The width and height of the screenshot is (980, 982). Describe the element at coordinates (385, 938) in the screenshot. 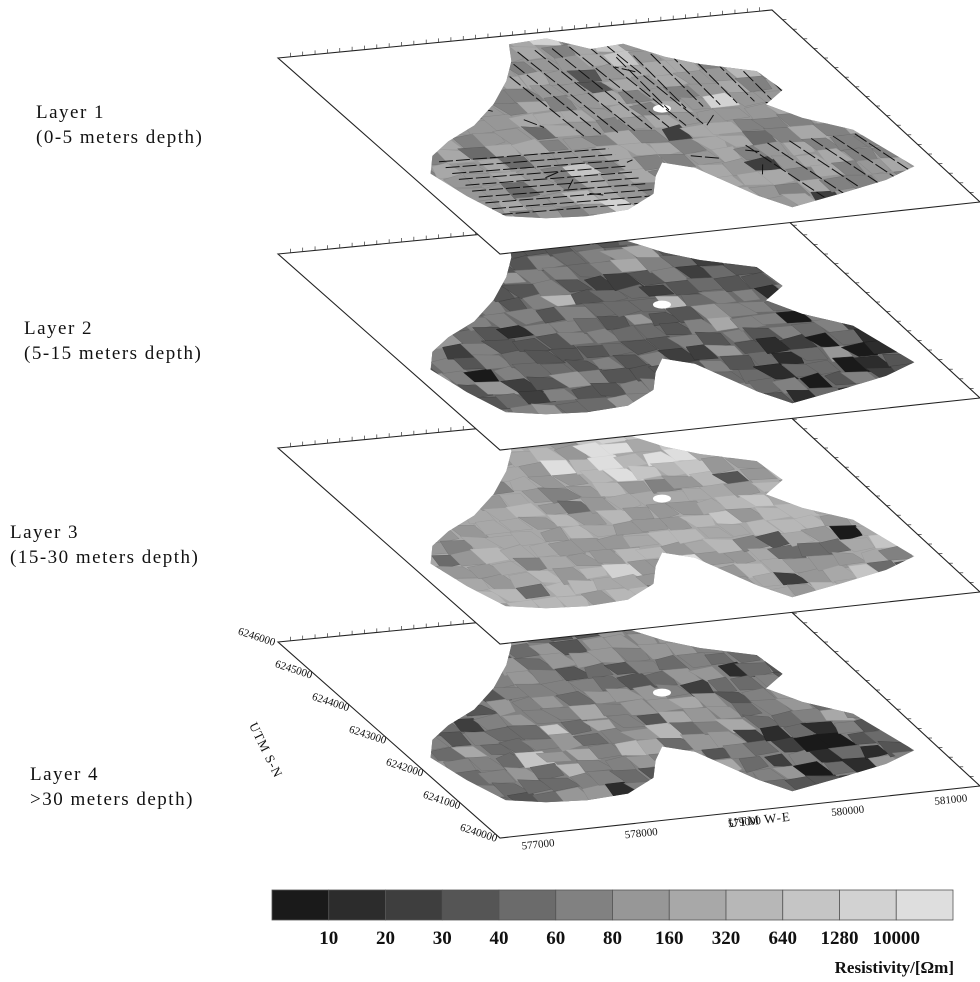

I see `legend-value-20: 20` at that location.